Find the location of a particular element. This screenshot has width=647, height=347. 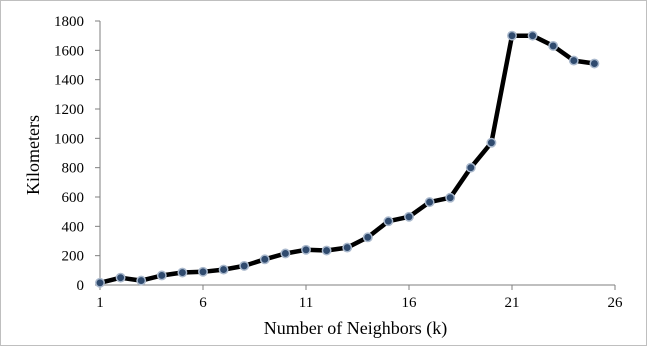

x-tick-labels: 1 6 11 16 21 26 is located at coordinates (359, 298).